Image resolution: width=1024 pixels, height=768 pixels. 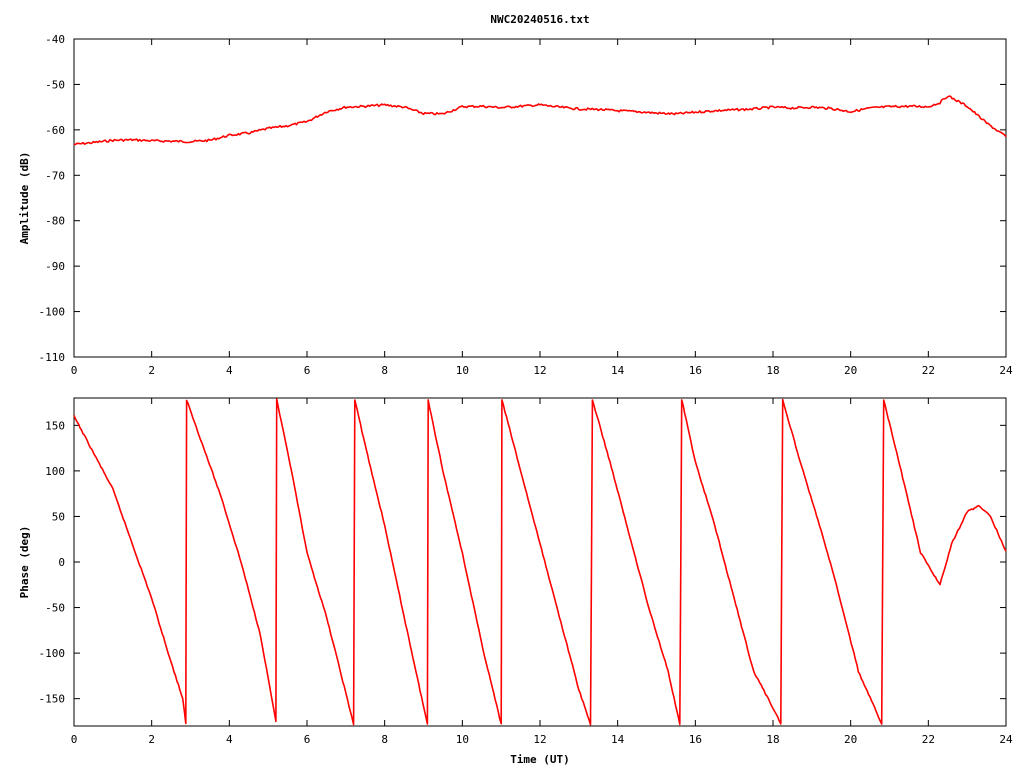 What do you see at coordinates (1006, 739) in the screenshot?
I see `phase-xtick-label: 24` at bounding box center [1006, 739].